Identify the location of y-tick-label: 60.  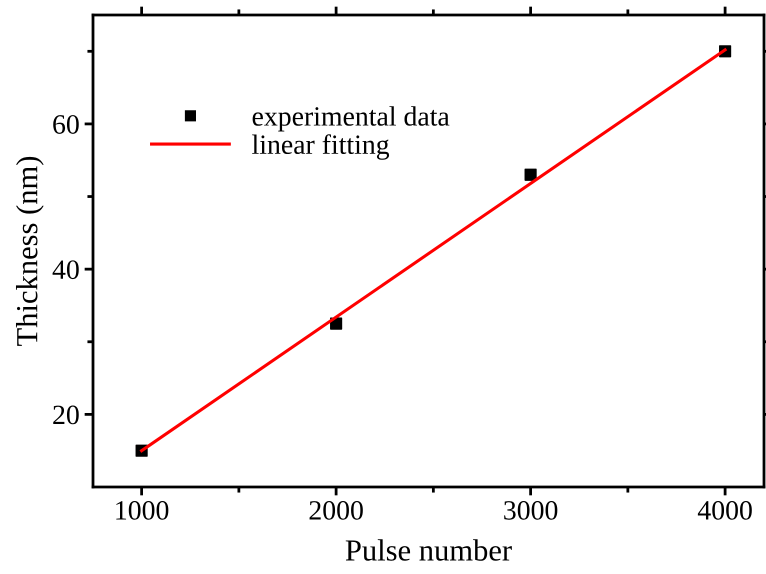
(66, 124).